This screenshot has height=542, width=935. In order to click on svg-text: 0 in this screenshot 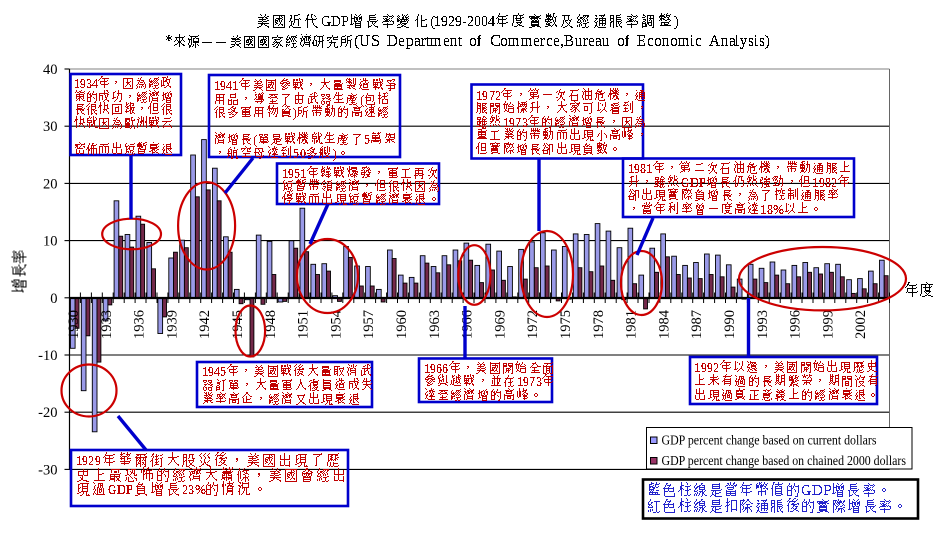, I will do `click(53, 299)`.